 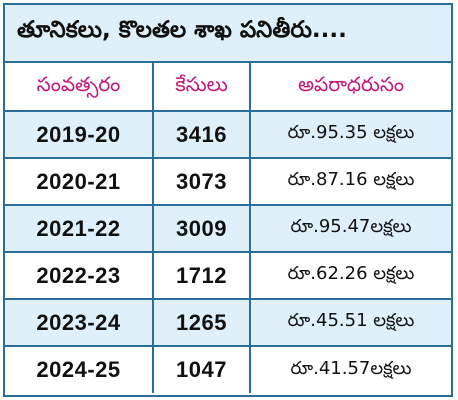 I want to click on column-header-fine: అపరాధరుసం, so click(x=350, y=87).